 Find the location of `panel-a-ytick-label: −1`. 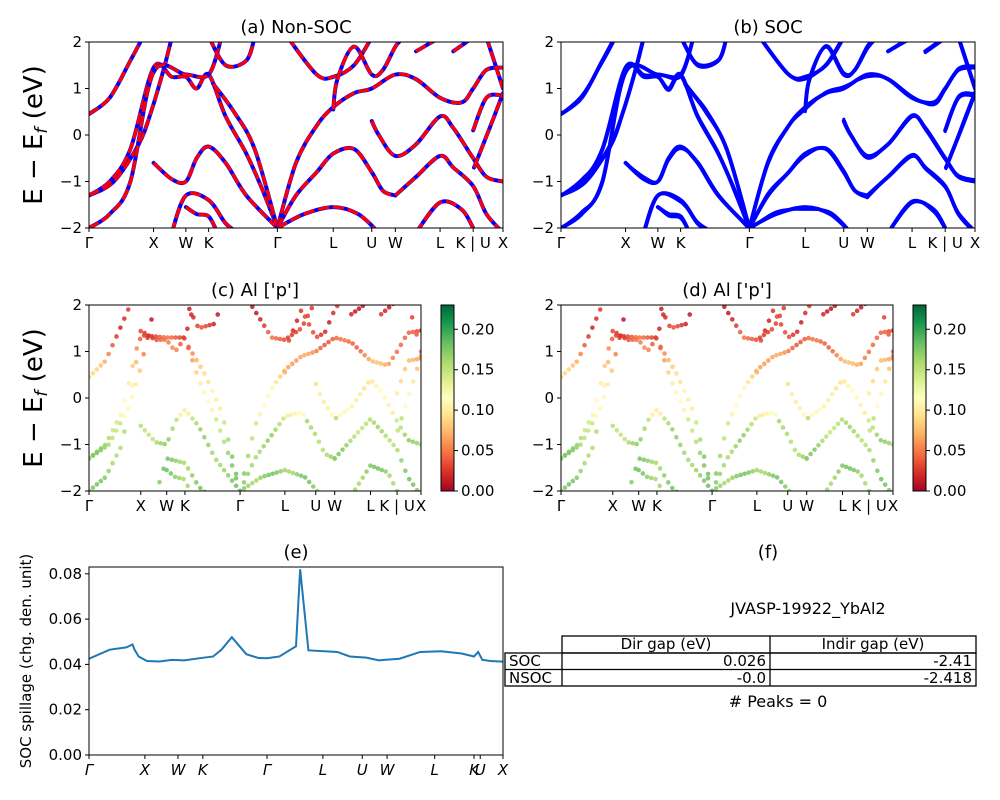

panel-a-ytick-label: −1 is located at coordinates (71, 182).